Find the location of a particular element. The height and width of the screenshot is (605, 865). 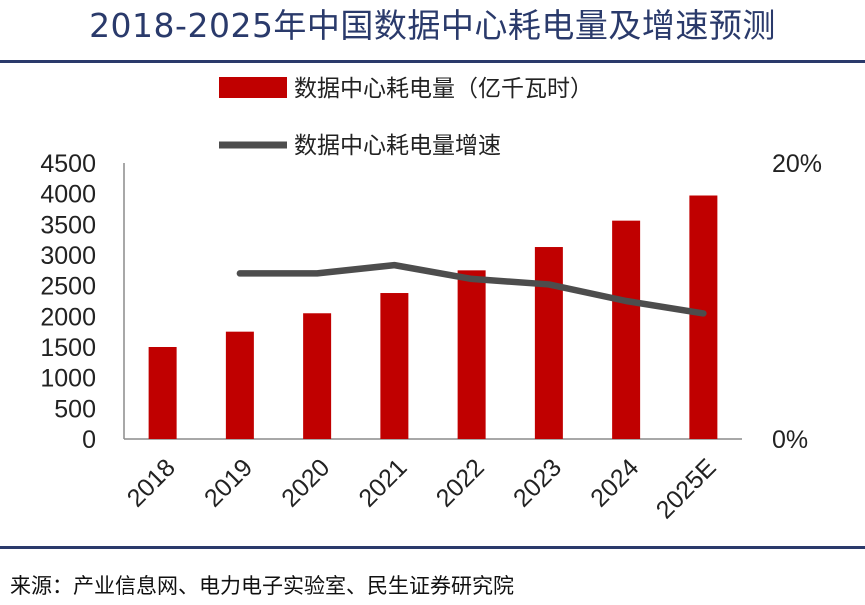

legend-label-bar: 数据中心耗电量（亿千瓦时） is located at coordinates (443, 89).